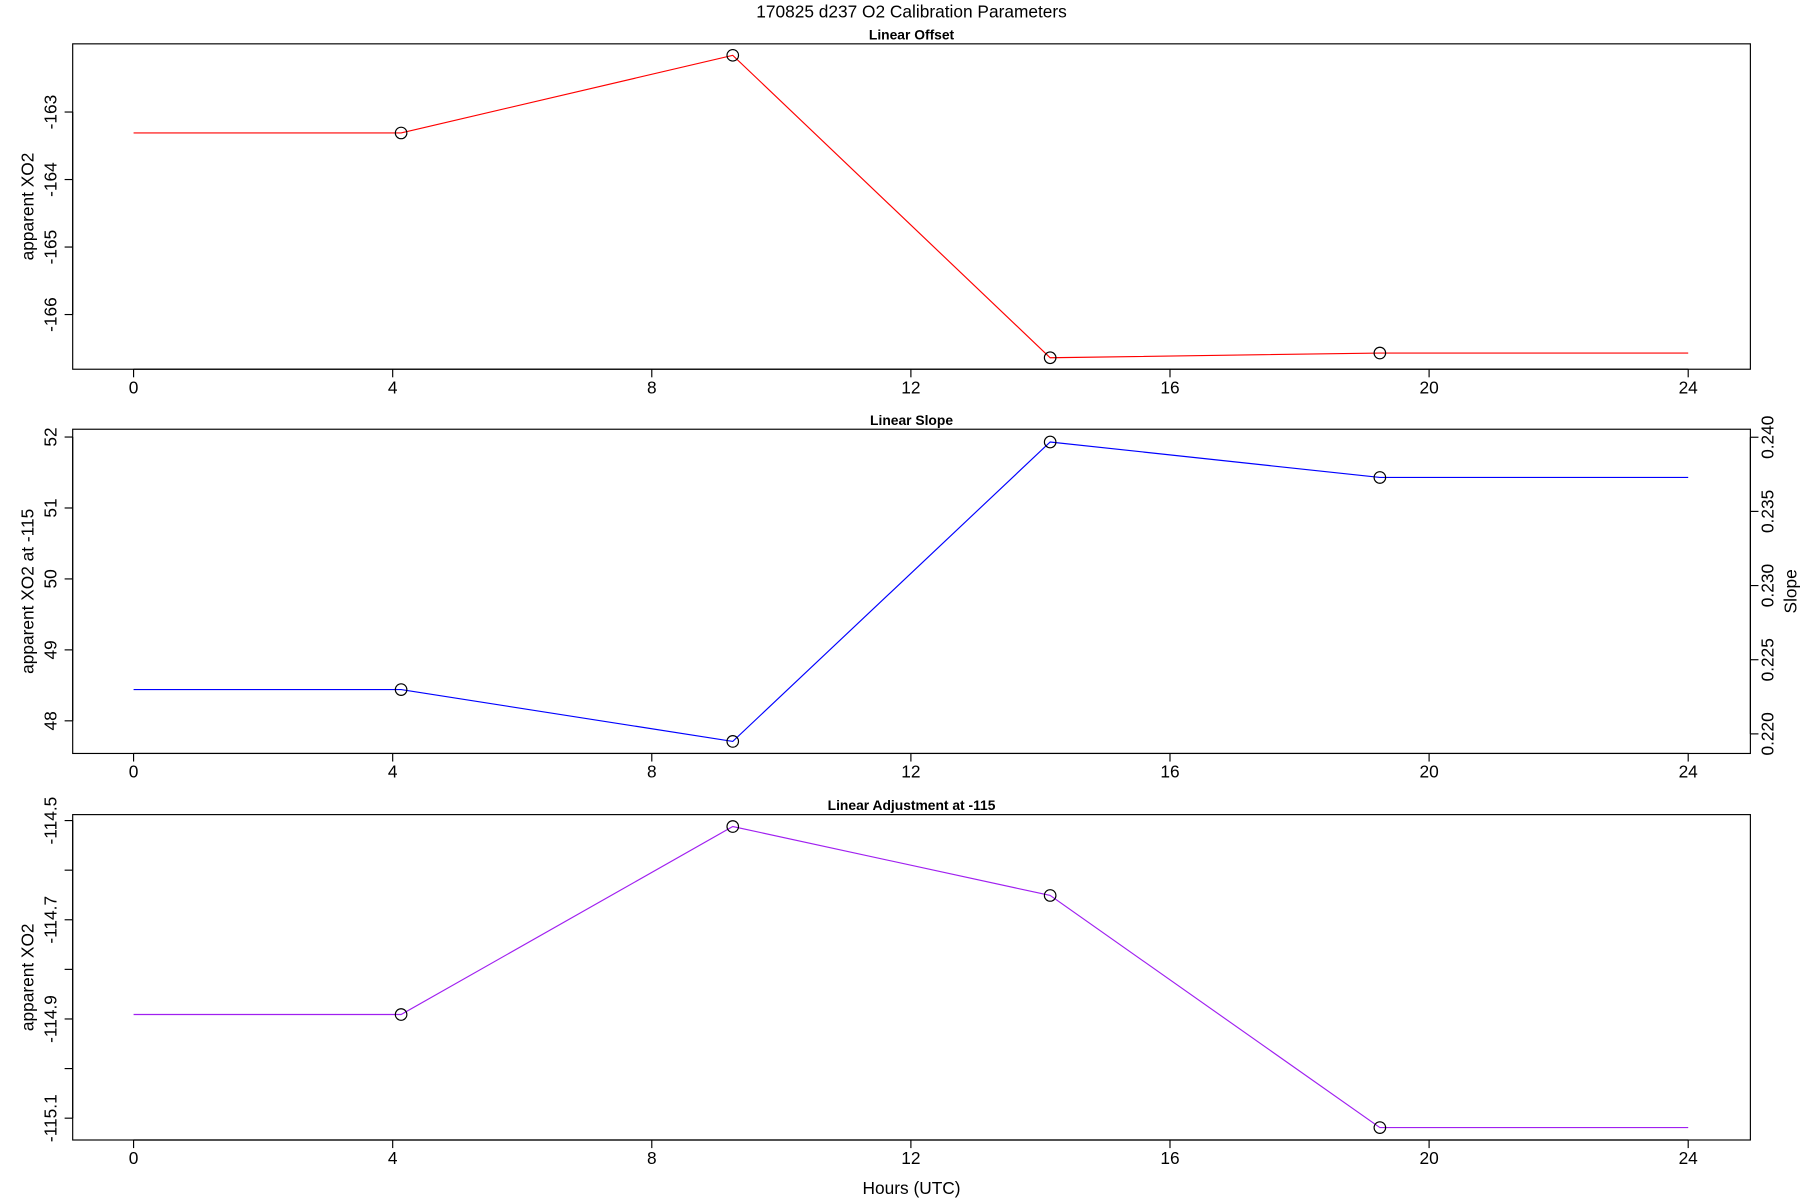 The width and height of the screenshot is (1800, 1200). What do you see at coordinates (50, 1118) in the screenshot?
I see `y-tick-label: -115.1` at bounding box center [50, 1118].